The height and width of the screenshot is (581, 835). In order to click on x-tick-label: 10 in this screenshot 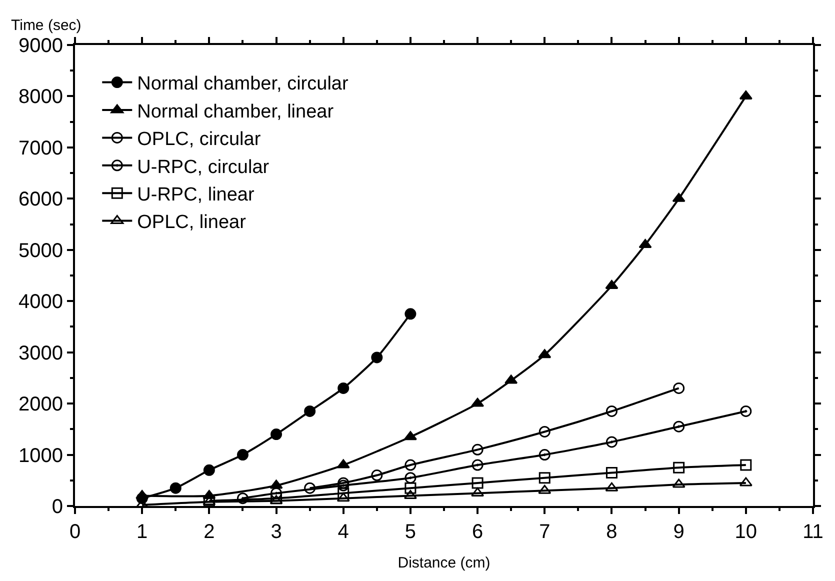, I will do `click(746, 532)`.